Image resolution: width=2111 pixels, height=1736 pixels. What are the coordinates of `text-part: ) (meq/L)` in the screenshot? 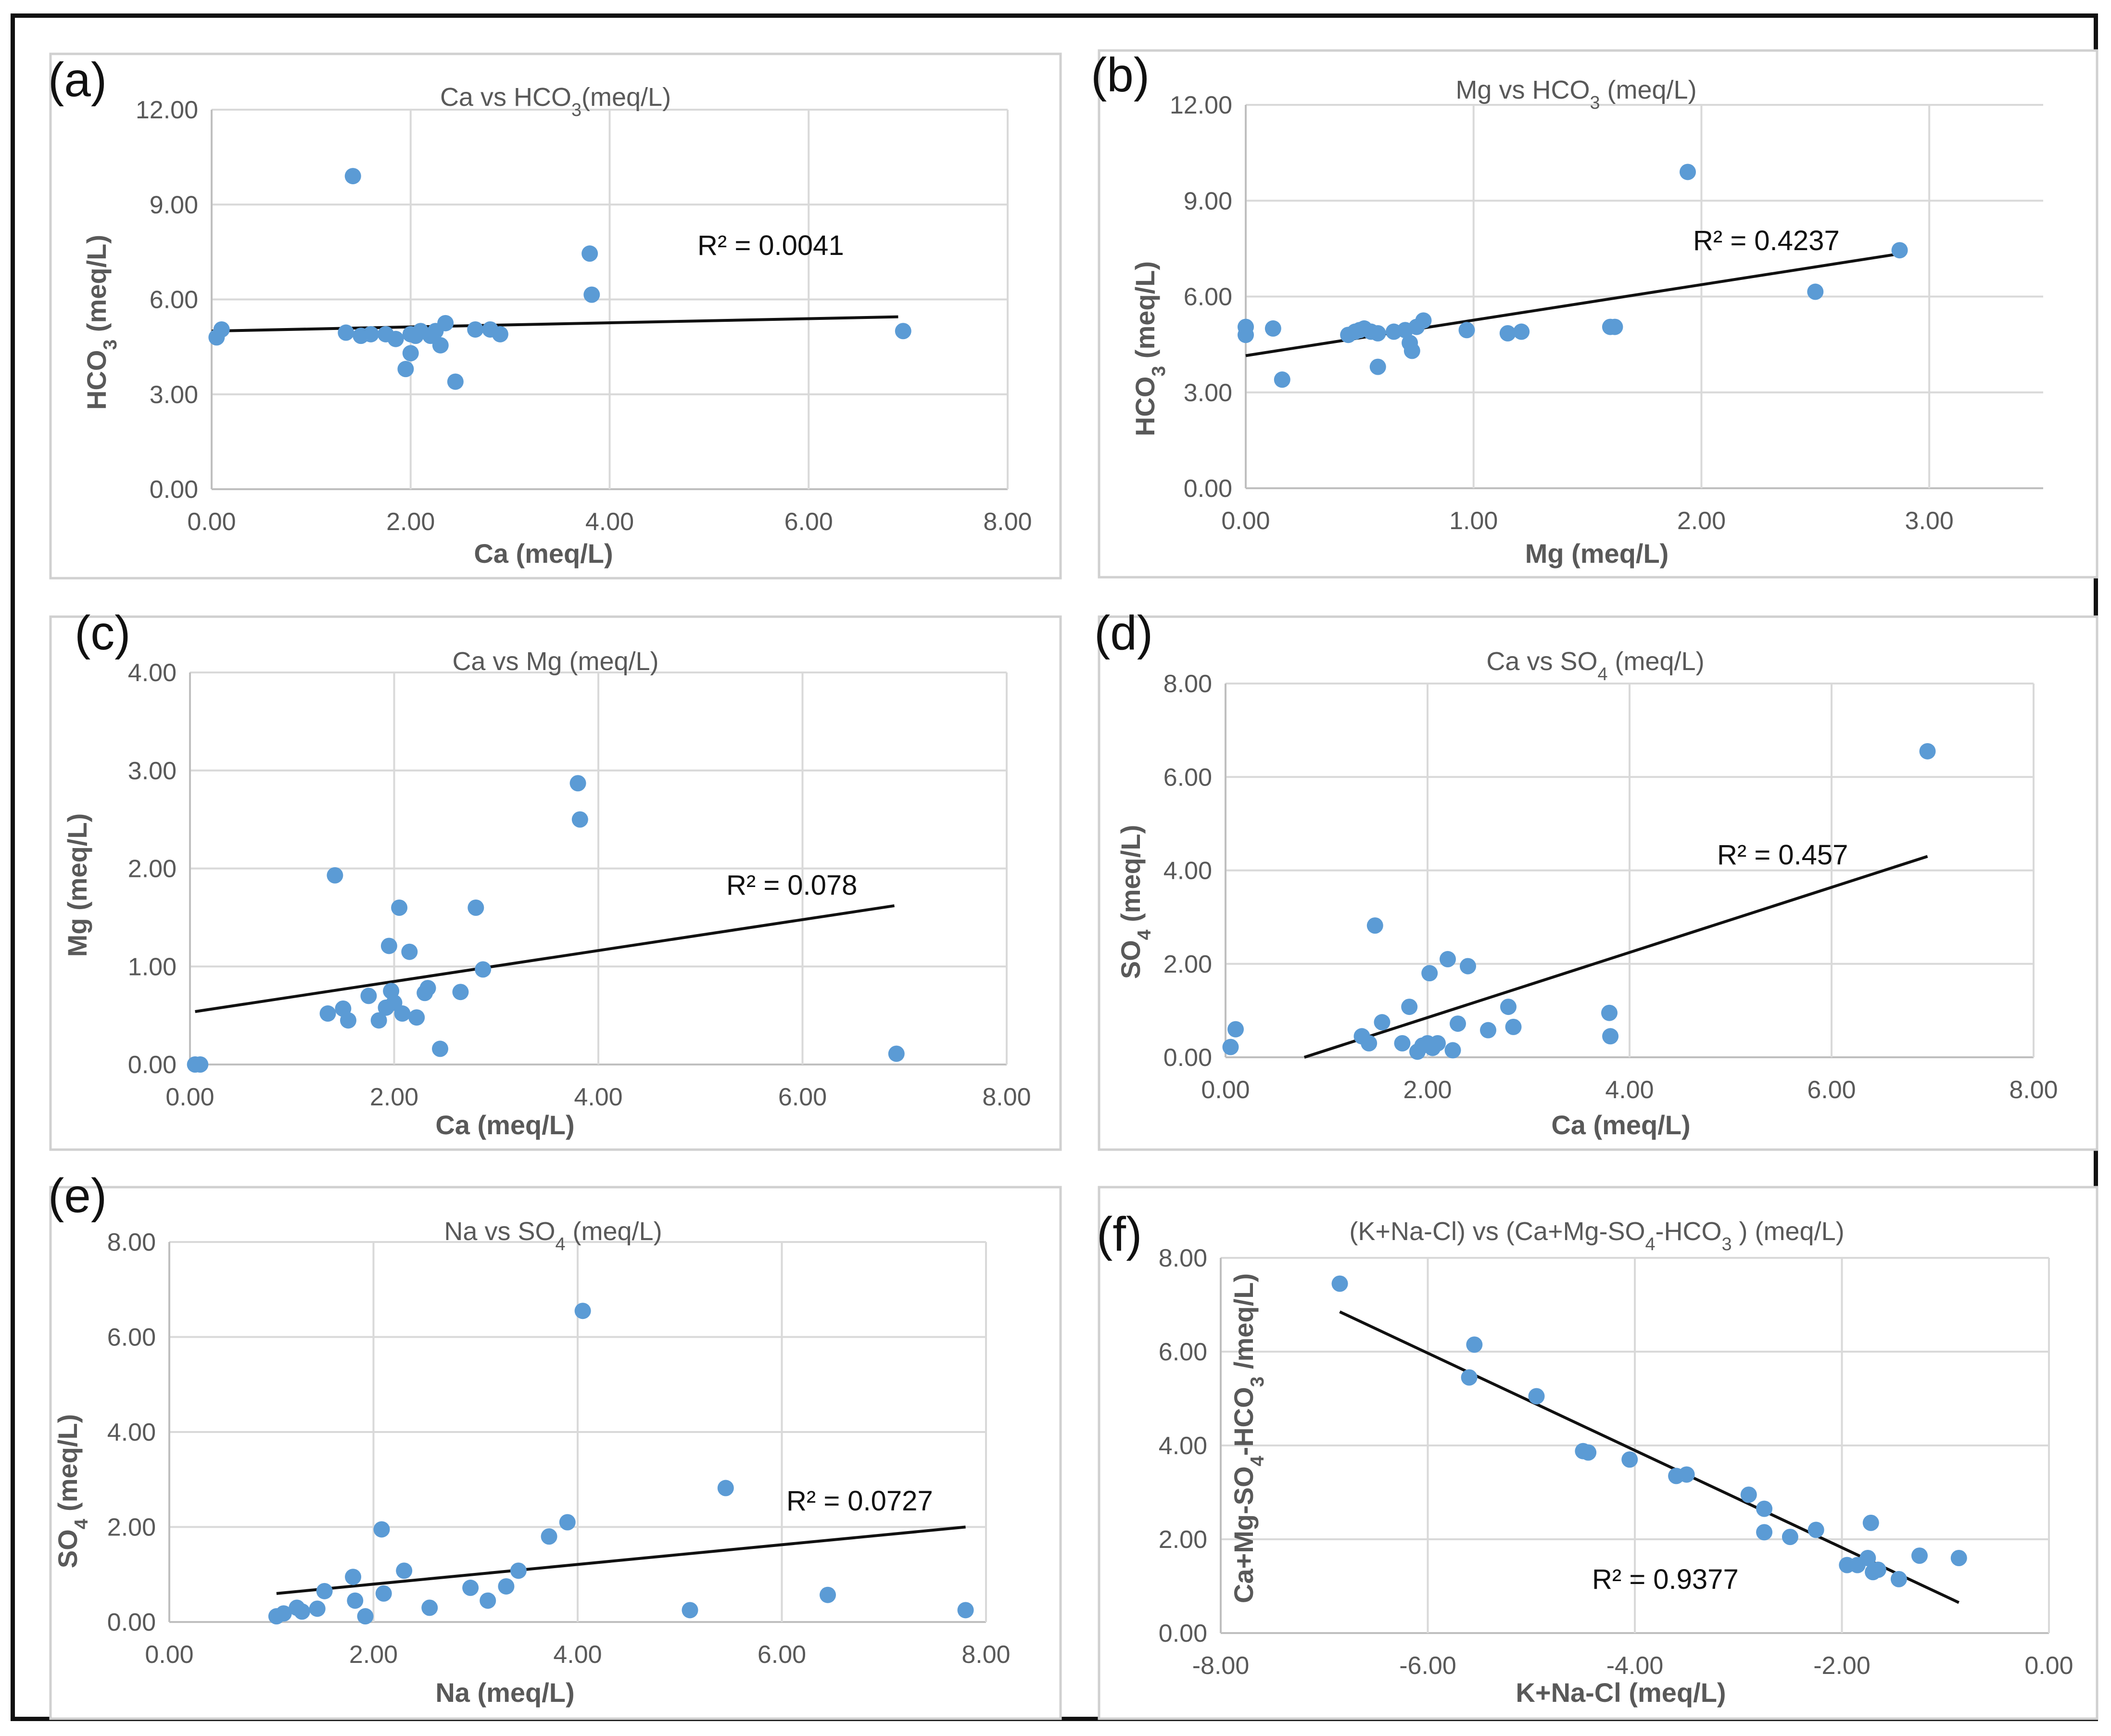 It's located at (1789, 1231).